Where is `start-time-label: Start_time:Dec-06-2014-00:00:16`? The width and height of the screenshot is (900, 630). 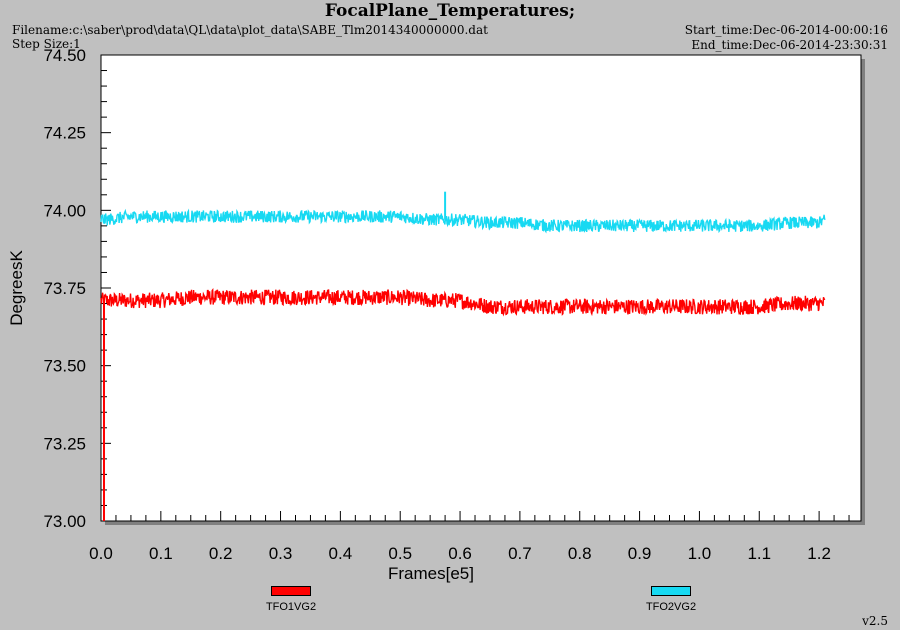
start-time-label: Start_time:Dec-06-2014-00:00:16 is located at coordinates (786, 30).